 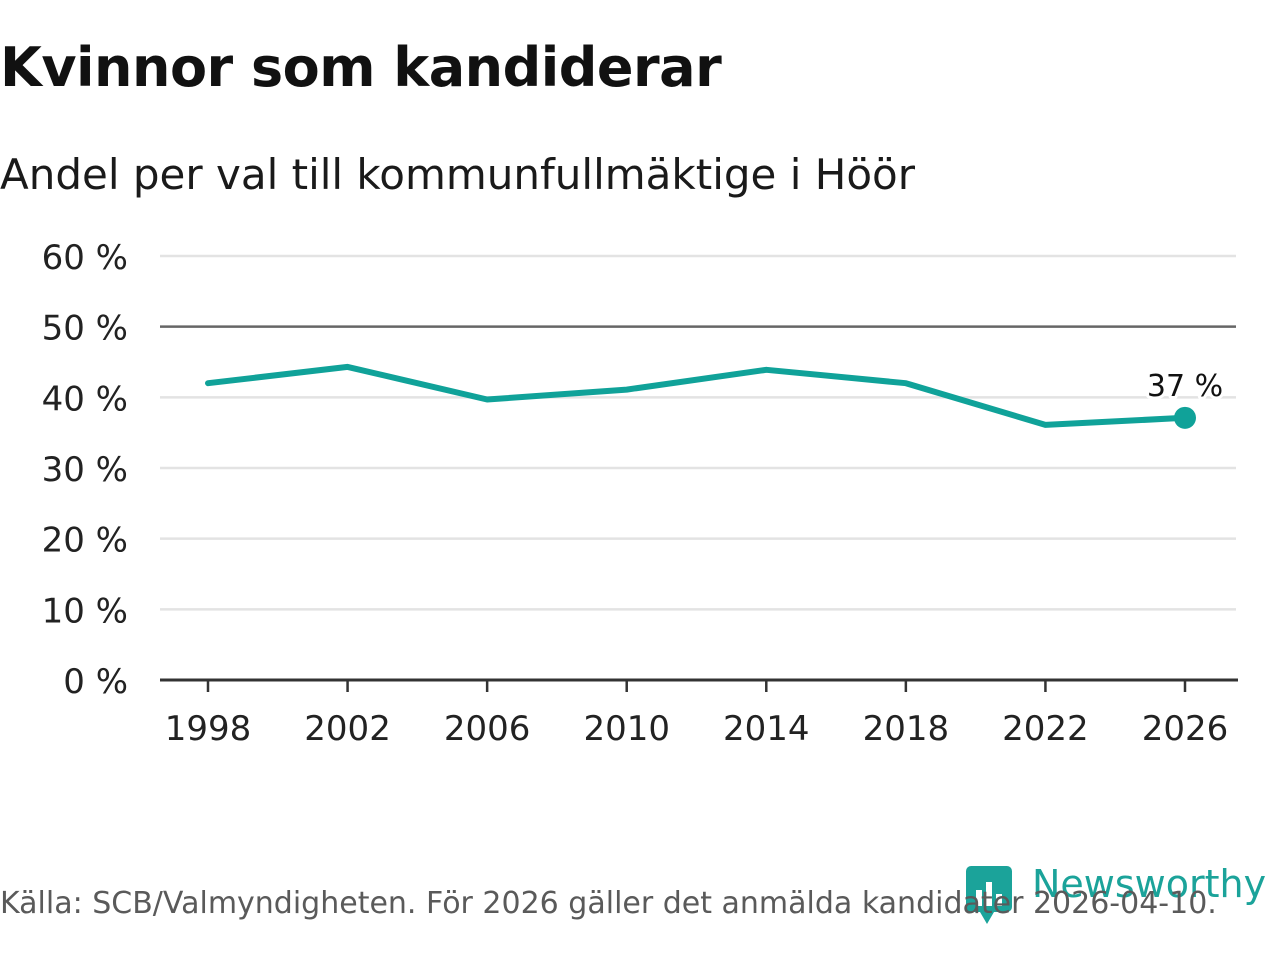 What do you see at coordinates (1185, 386) in the screenshot?
I see `end-value-label: 37 %` at bounding box center [1185, 386].